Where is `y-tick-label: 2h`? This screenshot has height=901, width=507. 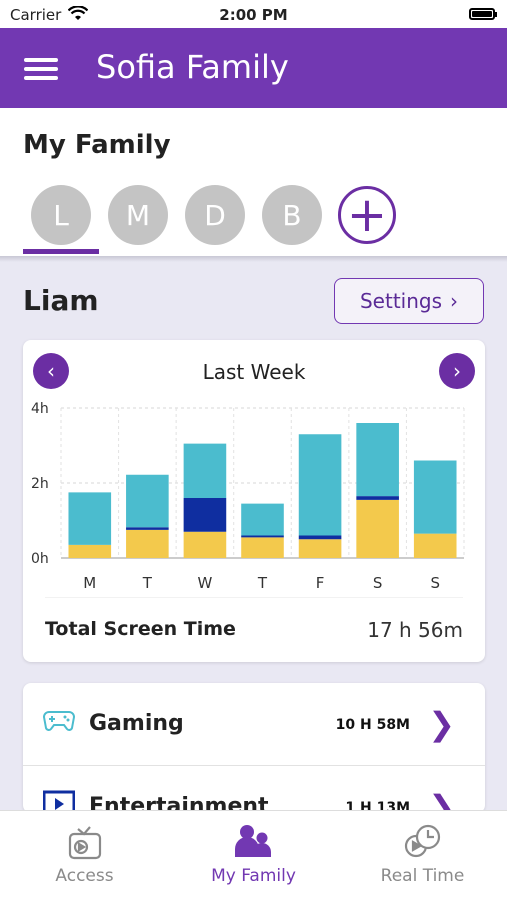
y-tick-label: 2h is located at coordinates (40, 484).